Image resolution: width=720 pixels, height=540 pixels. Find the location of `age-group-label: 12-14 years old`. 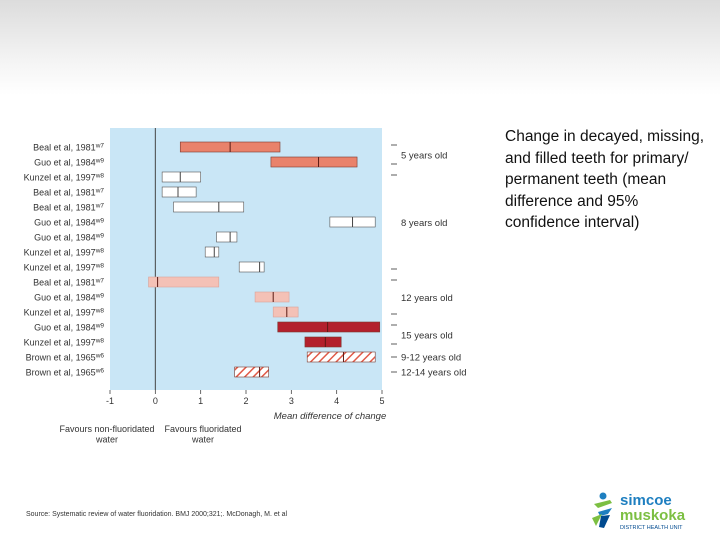

age-group-label: 12-14 years old is located at coordinates (433, 373).